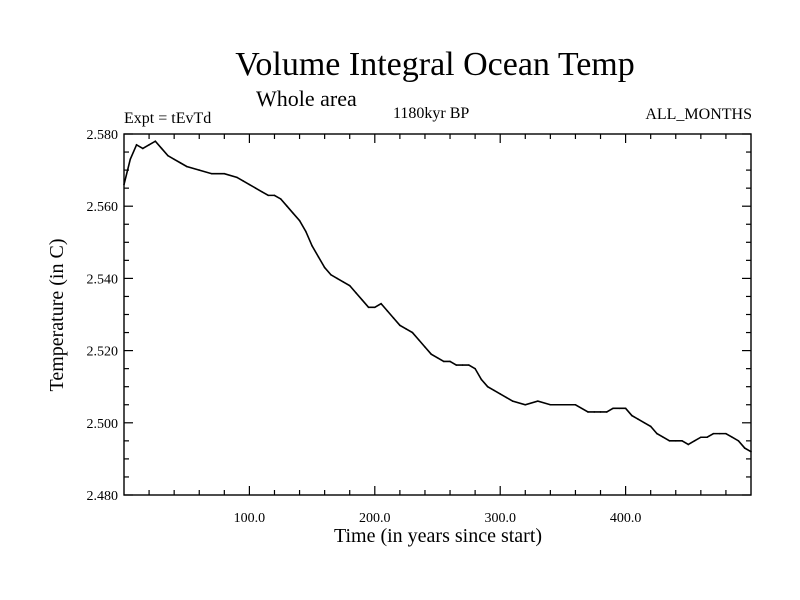 This screenshot has height=600, width=800. What do you see at coordinates (626, 518) in the screenshot?
I see `x-tick-label: 400.0` at bounding box center [626, 518].